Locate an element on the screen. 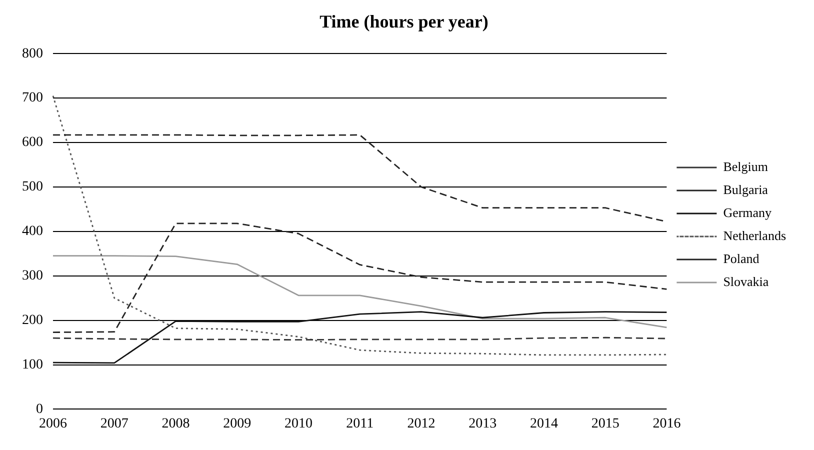 This screenshot has width=814, height=450. x-tick-label: 2013 is located at coordinates (482, 424).